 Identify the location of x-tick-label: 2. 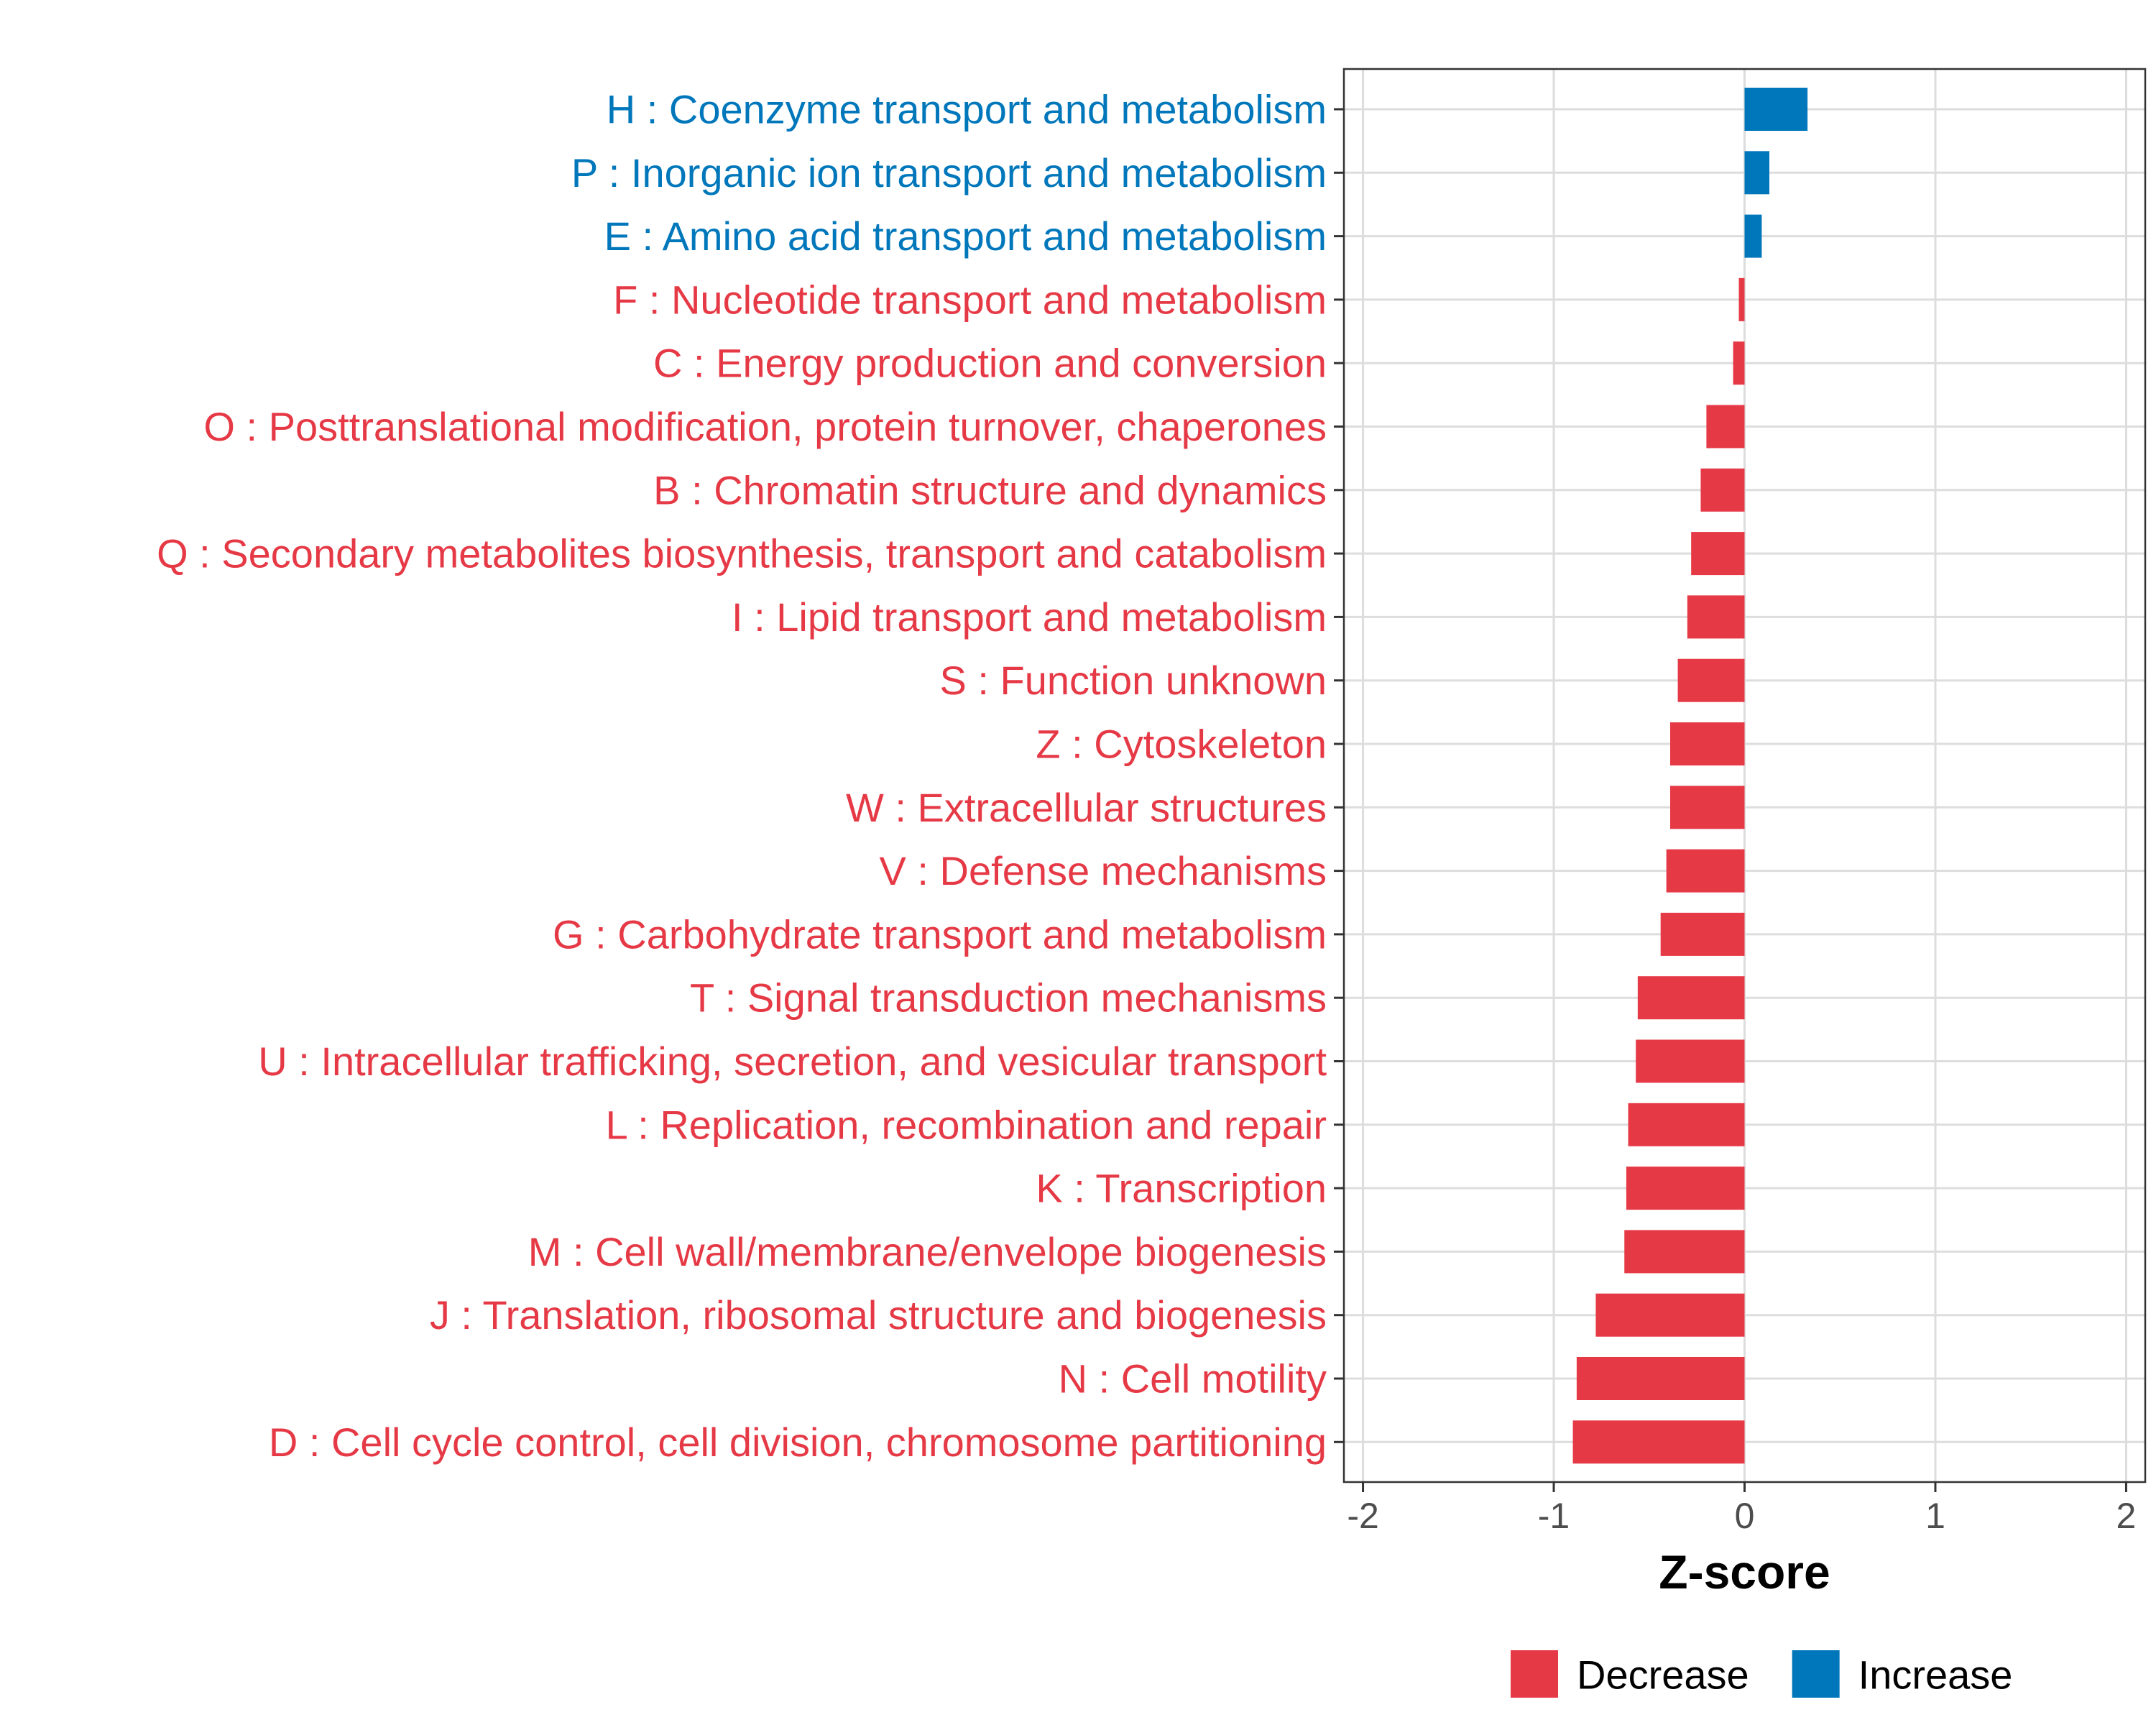
(2126, 1516).